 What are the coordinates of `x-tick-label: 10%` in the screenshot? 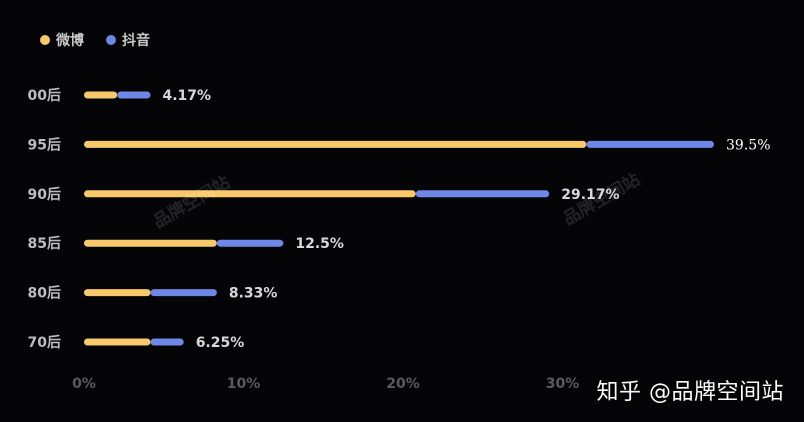 It's located at (244, 384).